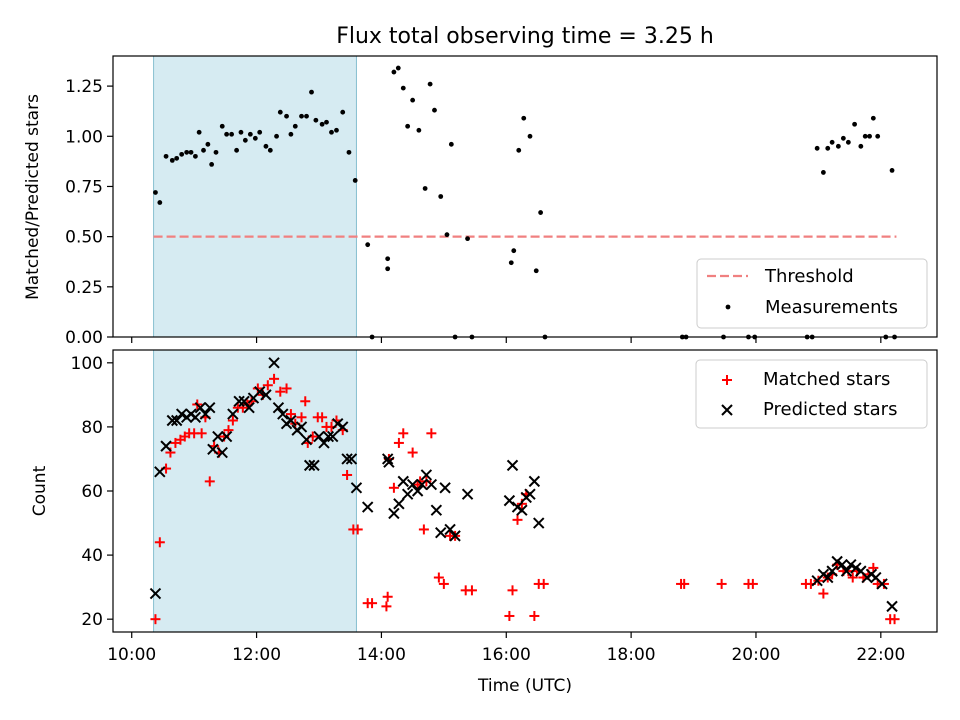  I want to click on predicted-point-54-b, so click(436, 510).